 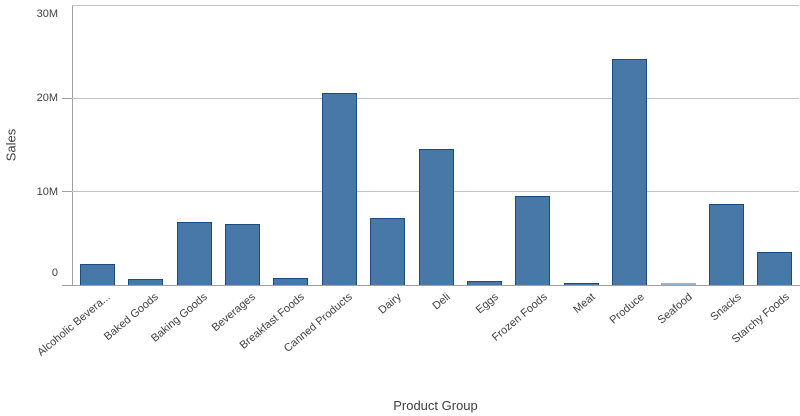 What do you see at coordinates (97, 274) in the screenshot?
I see `bar-alcoholic-bevera` at bounding box center [97, 274].